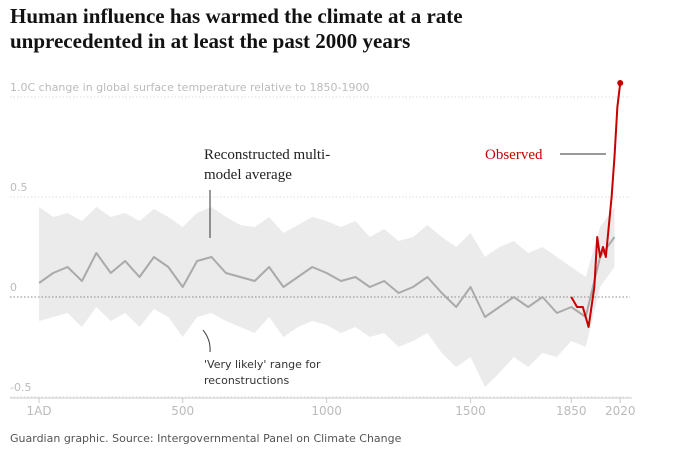 The width and height of the screenshot is (687, 452). I want to click on annotation: Reconstructed multi-model average, so click(267, 165).